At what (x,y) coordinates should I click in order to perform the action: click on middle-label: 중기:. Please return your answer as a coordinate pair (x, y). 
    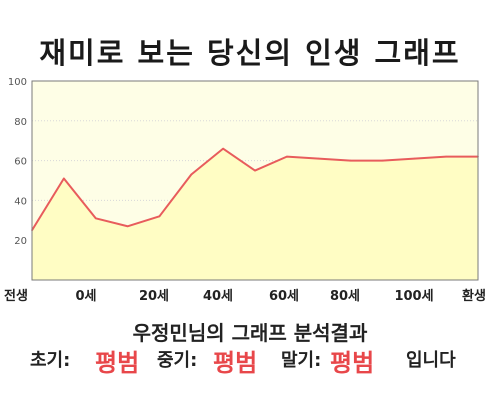
    Looking at the image, I should click on (177, 360).